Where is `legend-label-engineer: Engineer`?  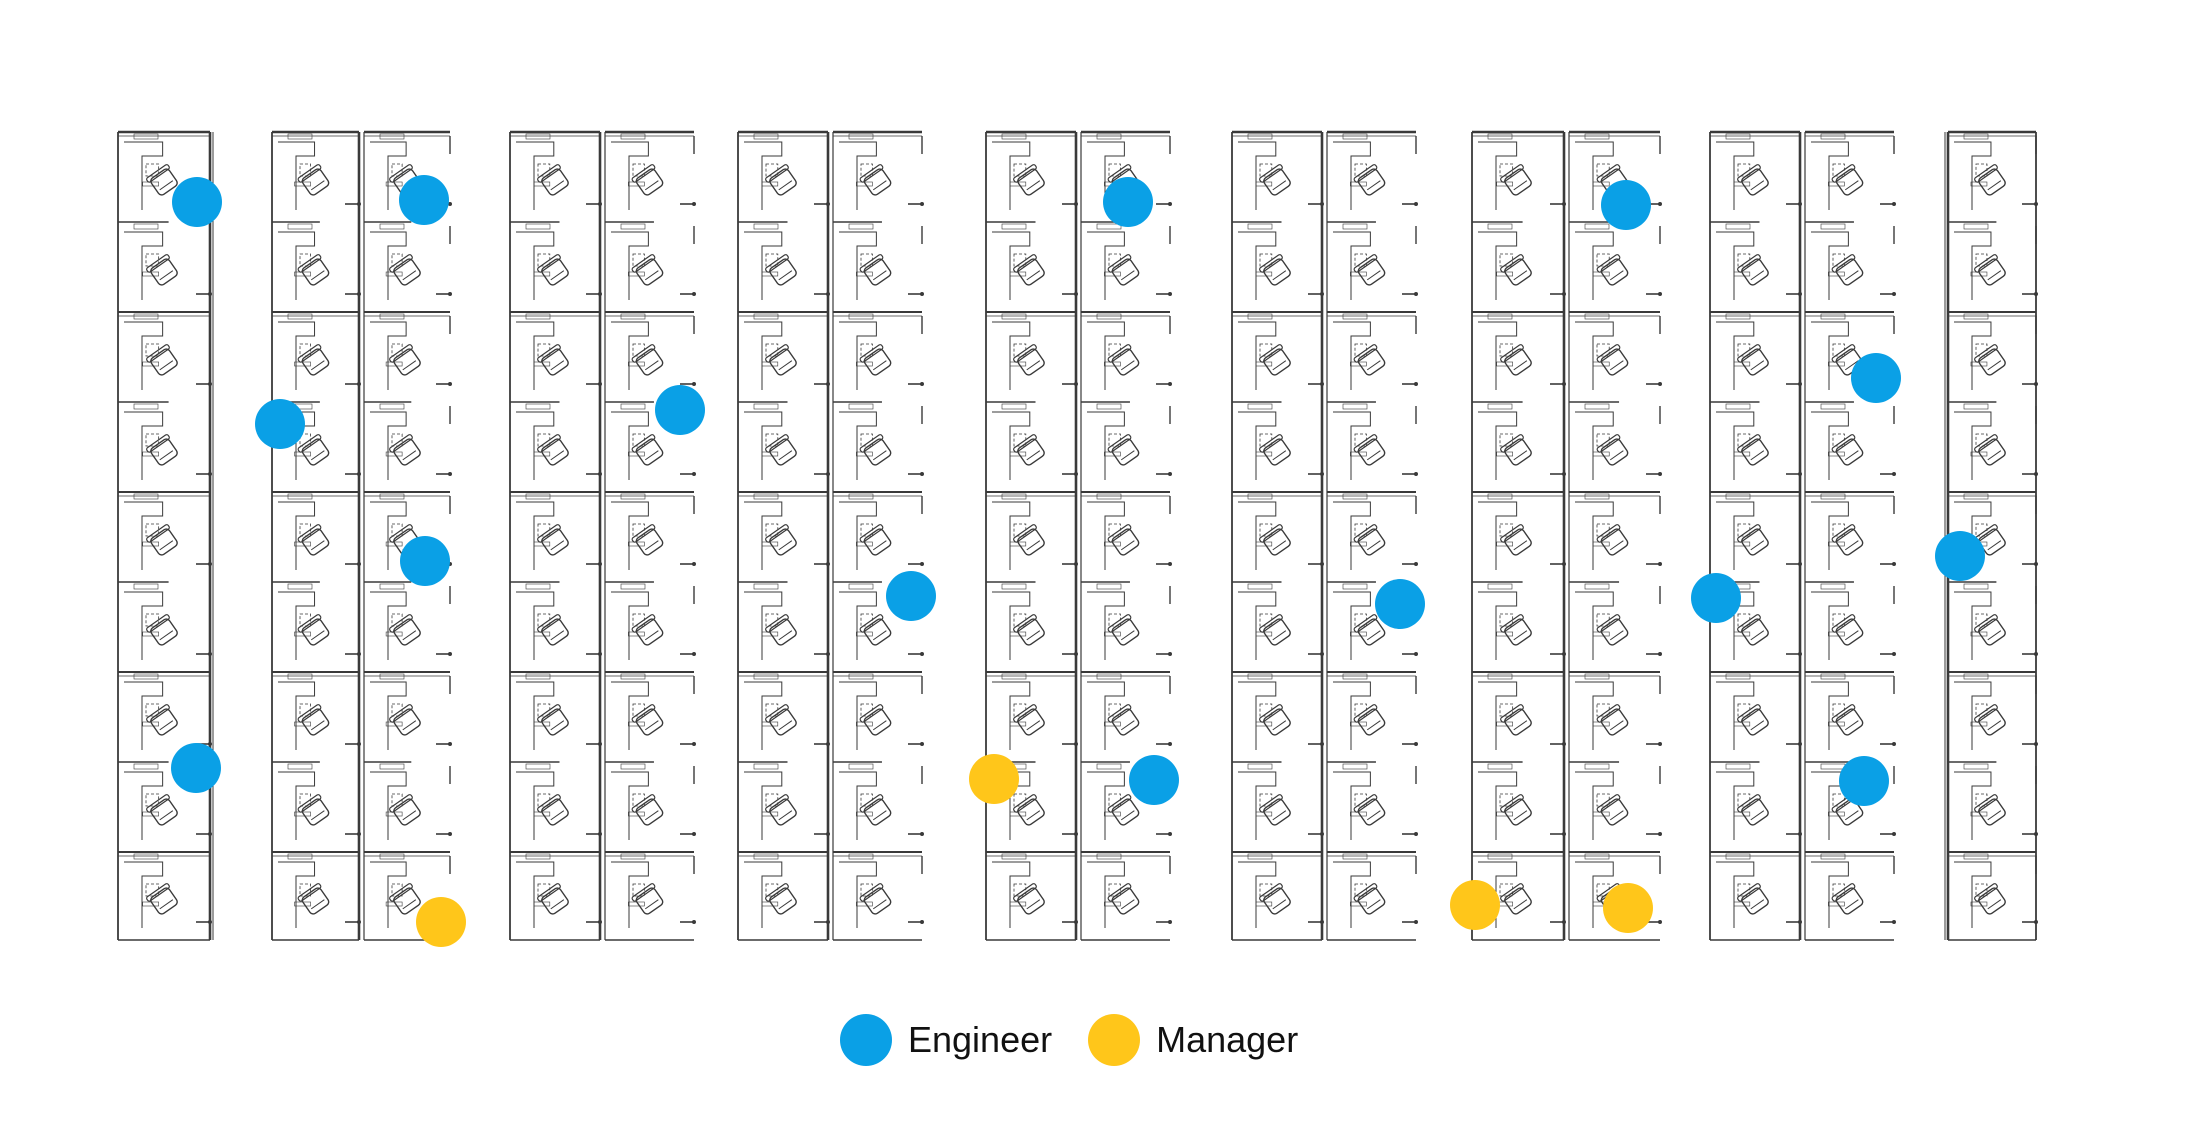
legend-label-engineer: Engineer is located at coordinates (980, 1039).